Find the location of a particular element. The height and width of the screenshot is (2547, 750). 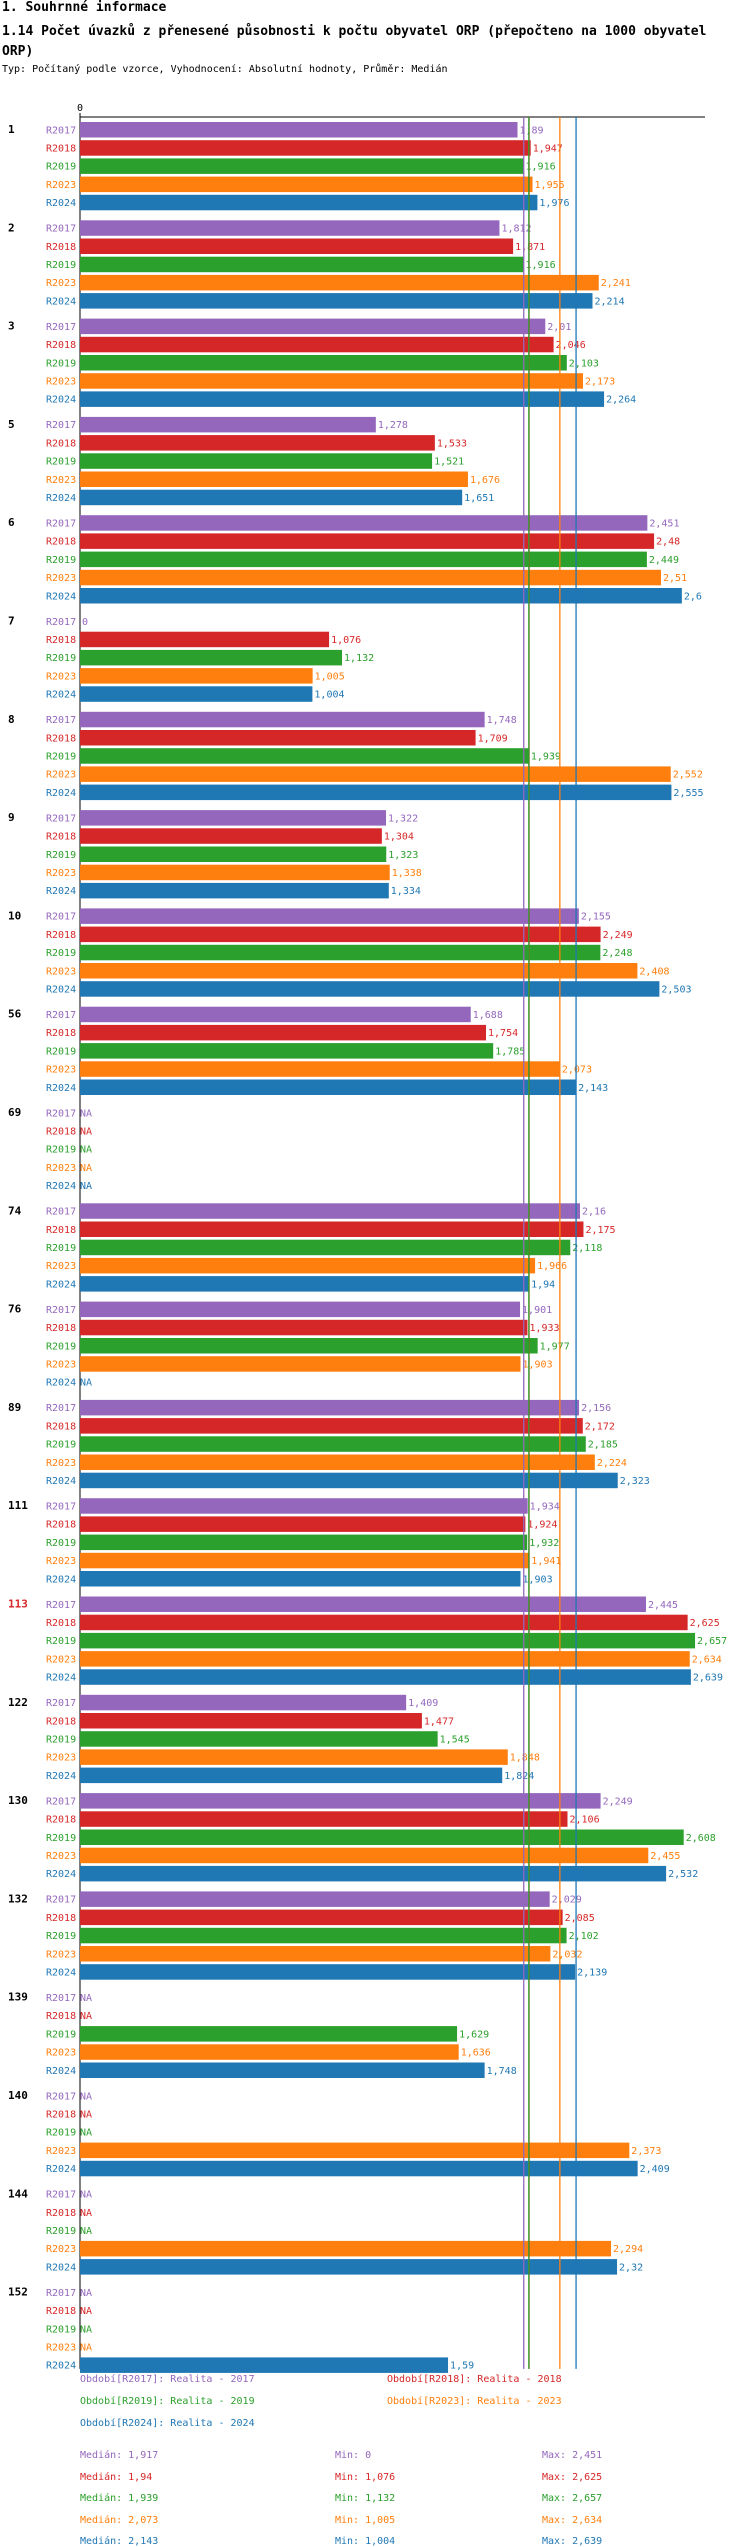

legend-item: Období[R2024]: Realita - 2024 is located at coordinates (167, 2423).